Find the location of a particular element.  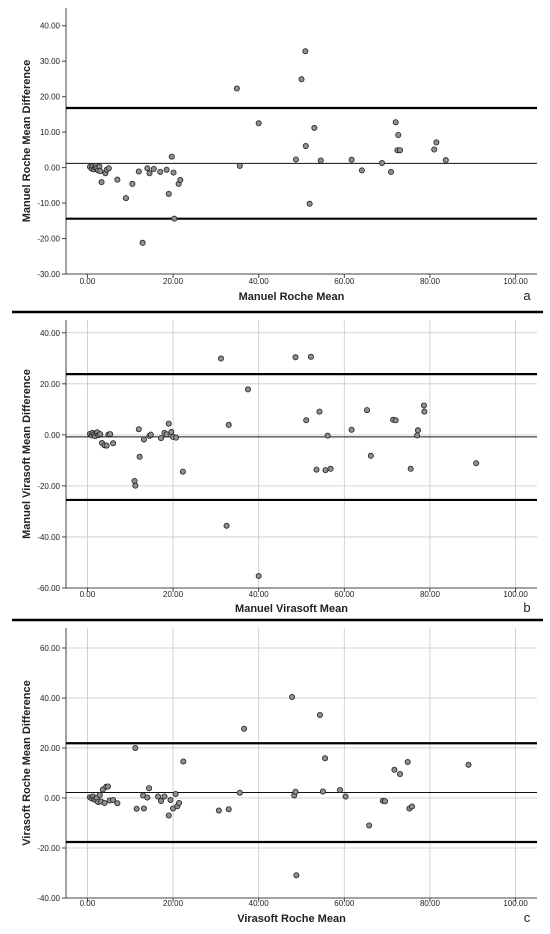

y-axis-label: Manuel Virasoft Mean Difference is located at coordinates (27, 454).